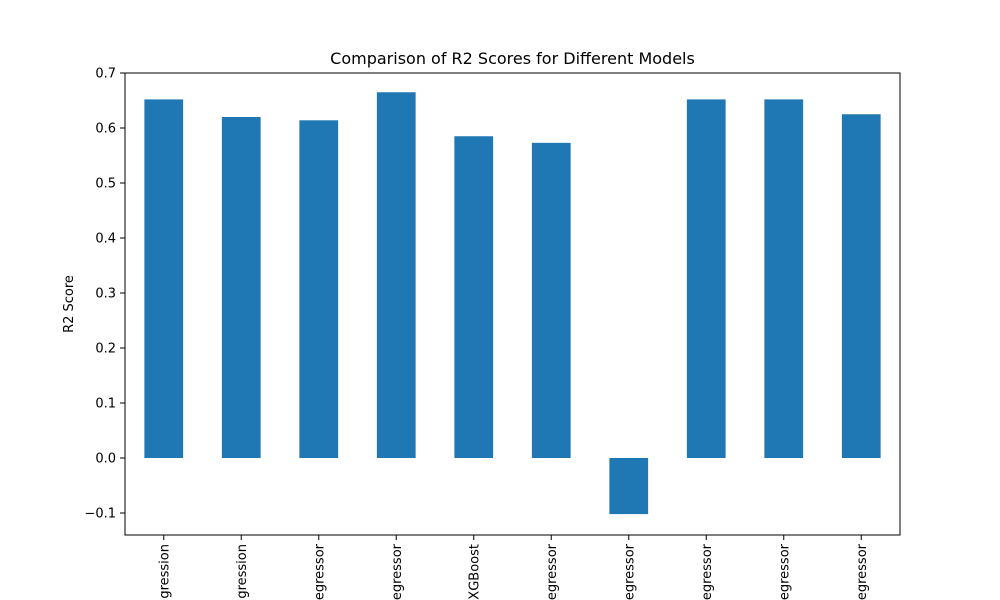  I want to click on y-tick-label: 0.5, so click(105, 184).